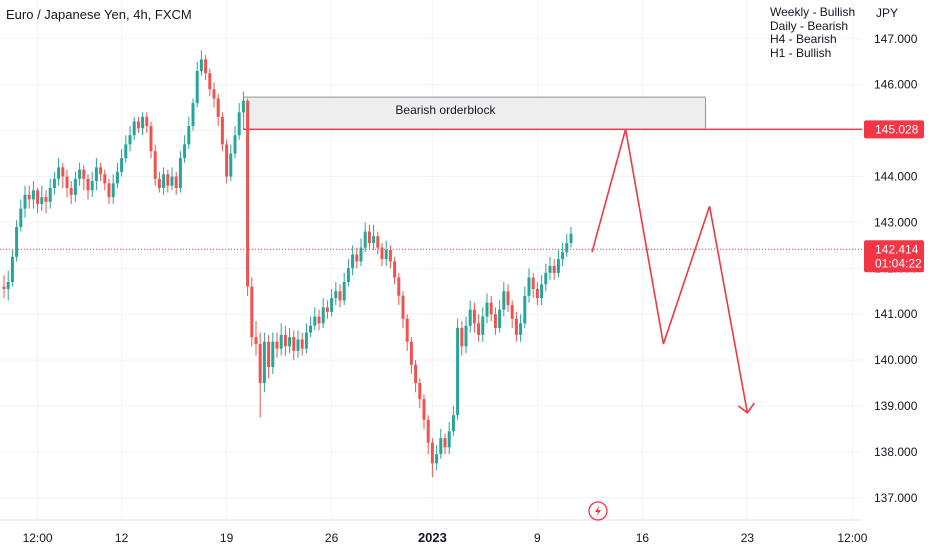  Describe the element at coordinates (898, 263) in the screenshot. I see `candle-countdown: 01:04:22` at that location.